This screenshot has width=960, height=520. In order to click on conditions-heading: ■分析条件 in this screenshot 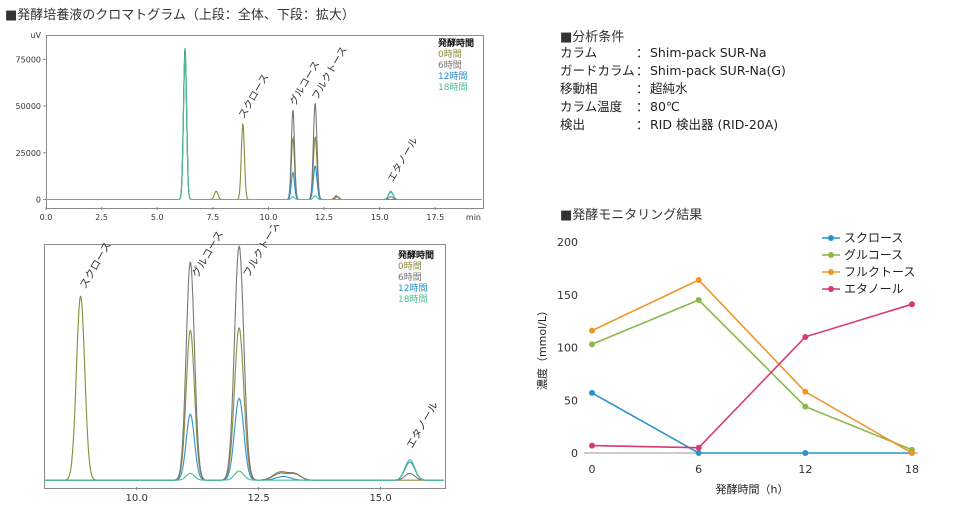, I will do `click(592, 37)`.